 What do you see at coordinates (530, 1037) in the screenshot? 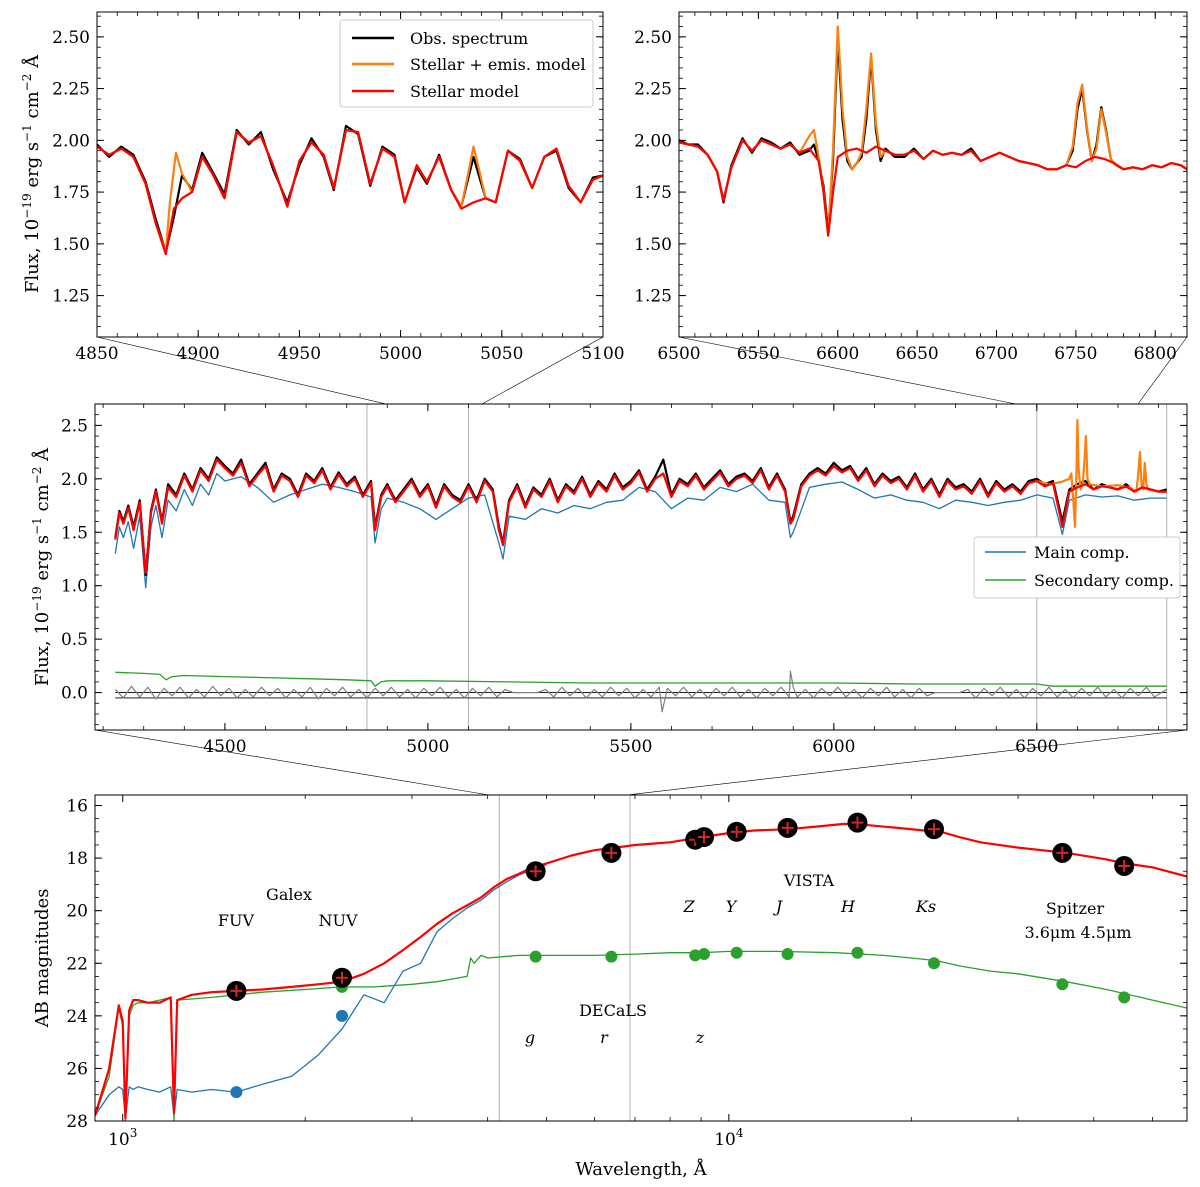
I see `annot-g-band: g` at bounding box center [530, 1037].